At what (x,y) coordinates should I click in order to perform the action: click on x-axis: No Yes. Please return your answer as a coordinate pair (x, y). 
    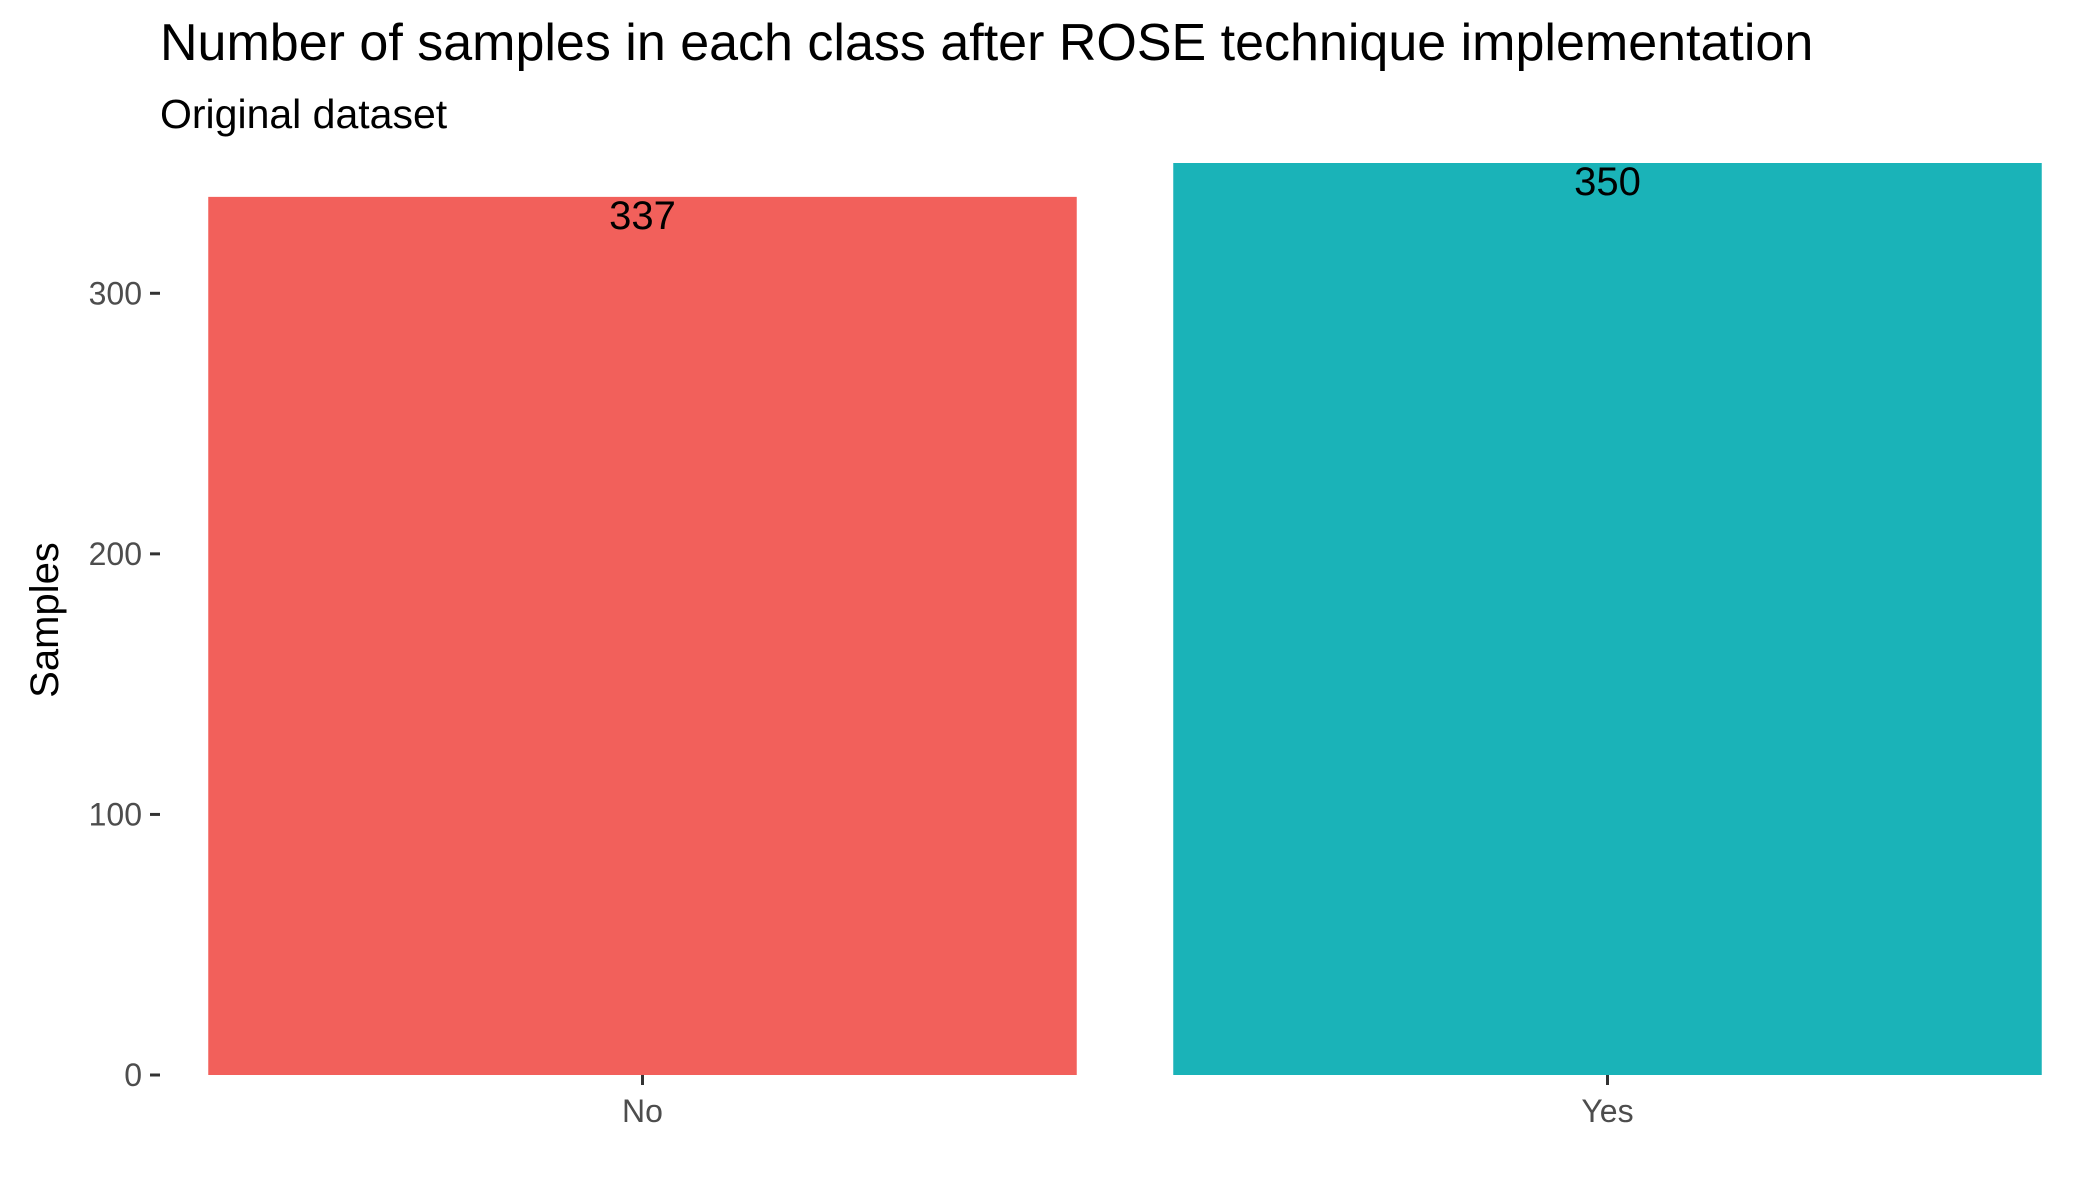
    Looking at the image, I should click on (1128, 1102).